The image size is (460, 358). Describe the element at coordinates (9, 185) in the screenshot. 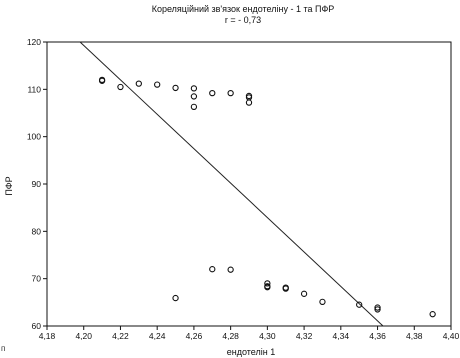

I see `y-axis-label: ПФР` at that location.